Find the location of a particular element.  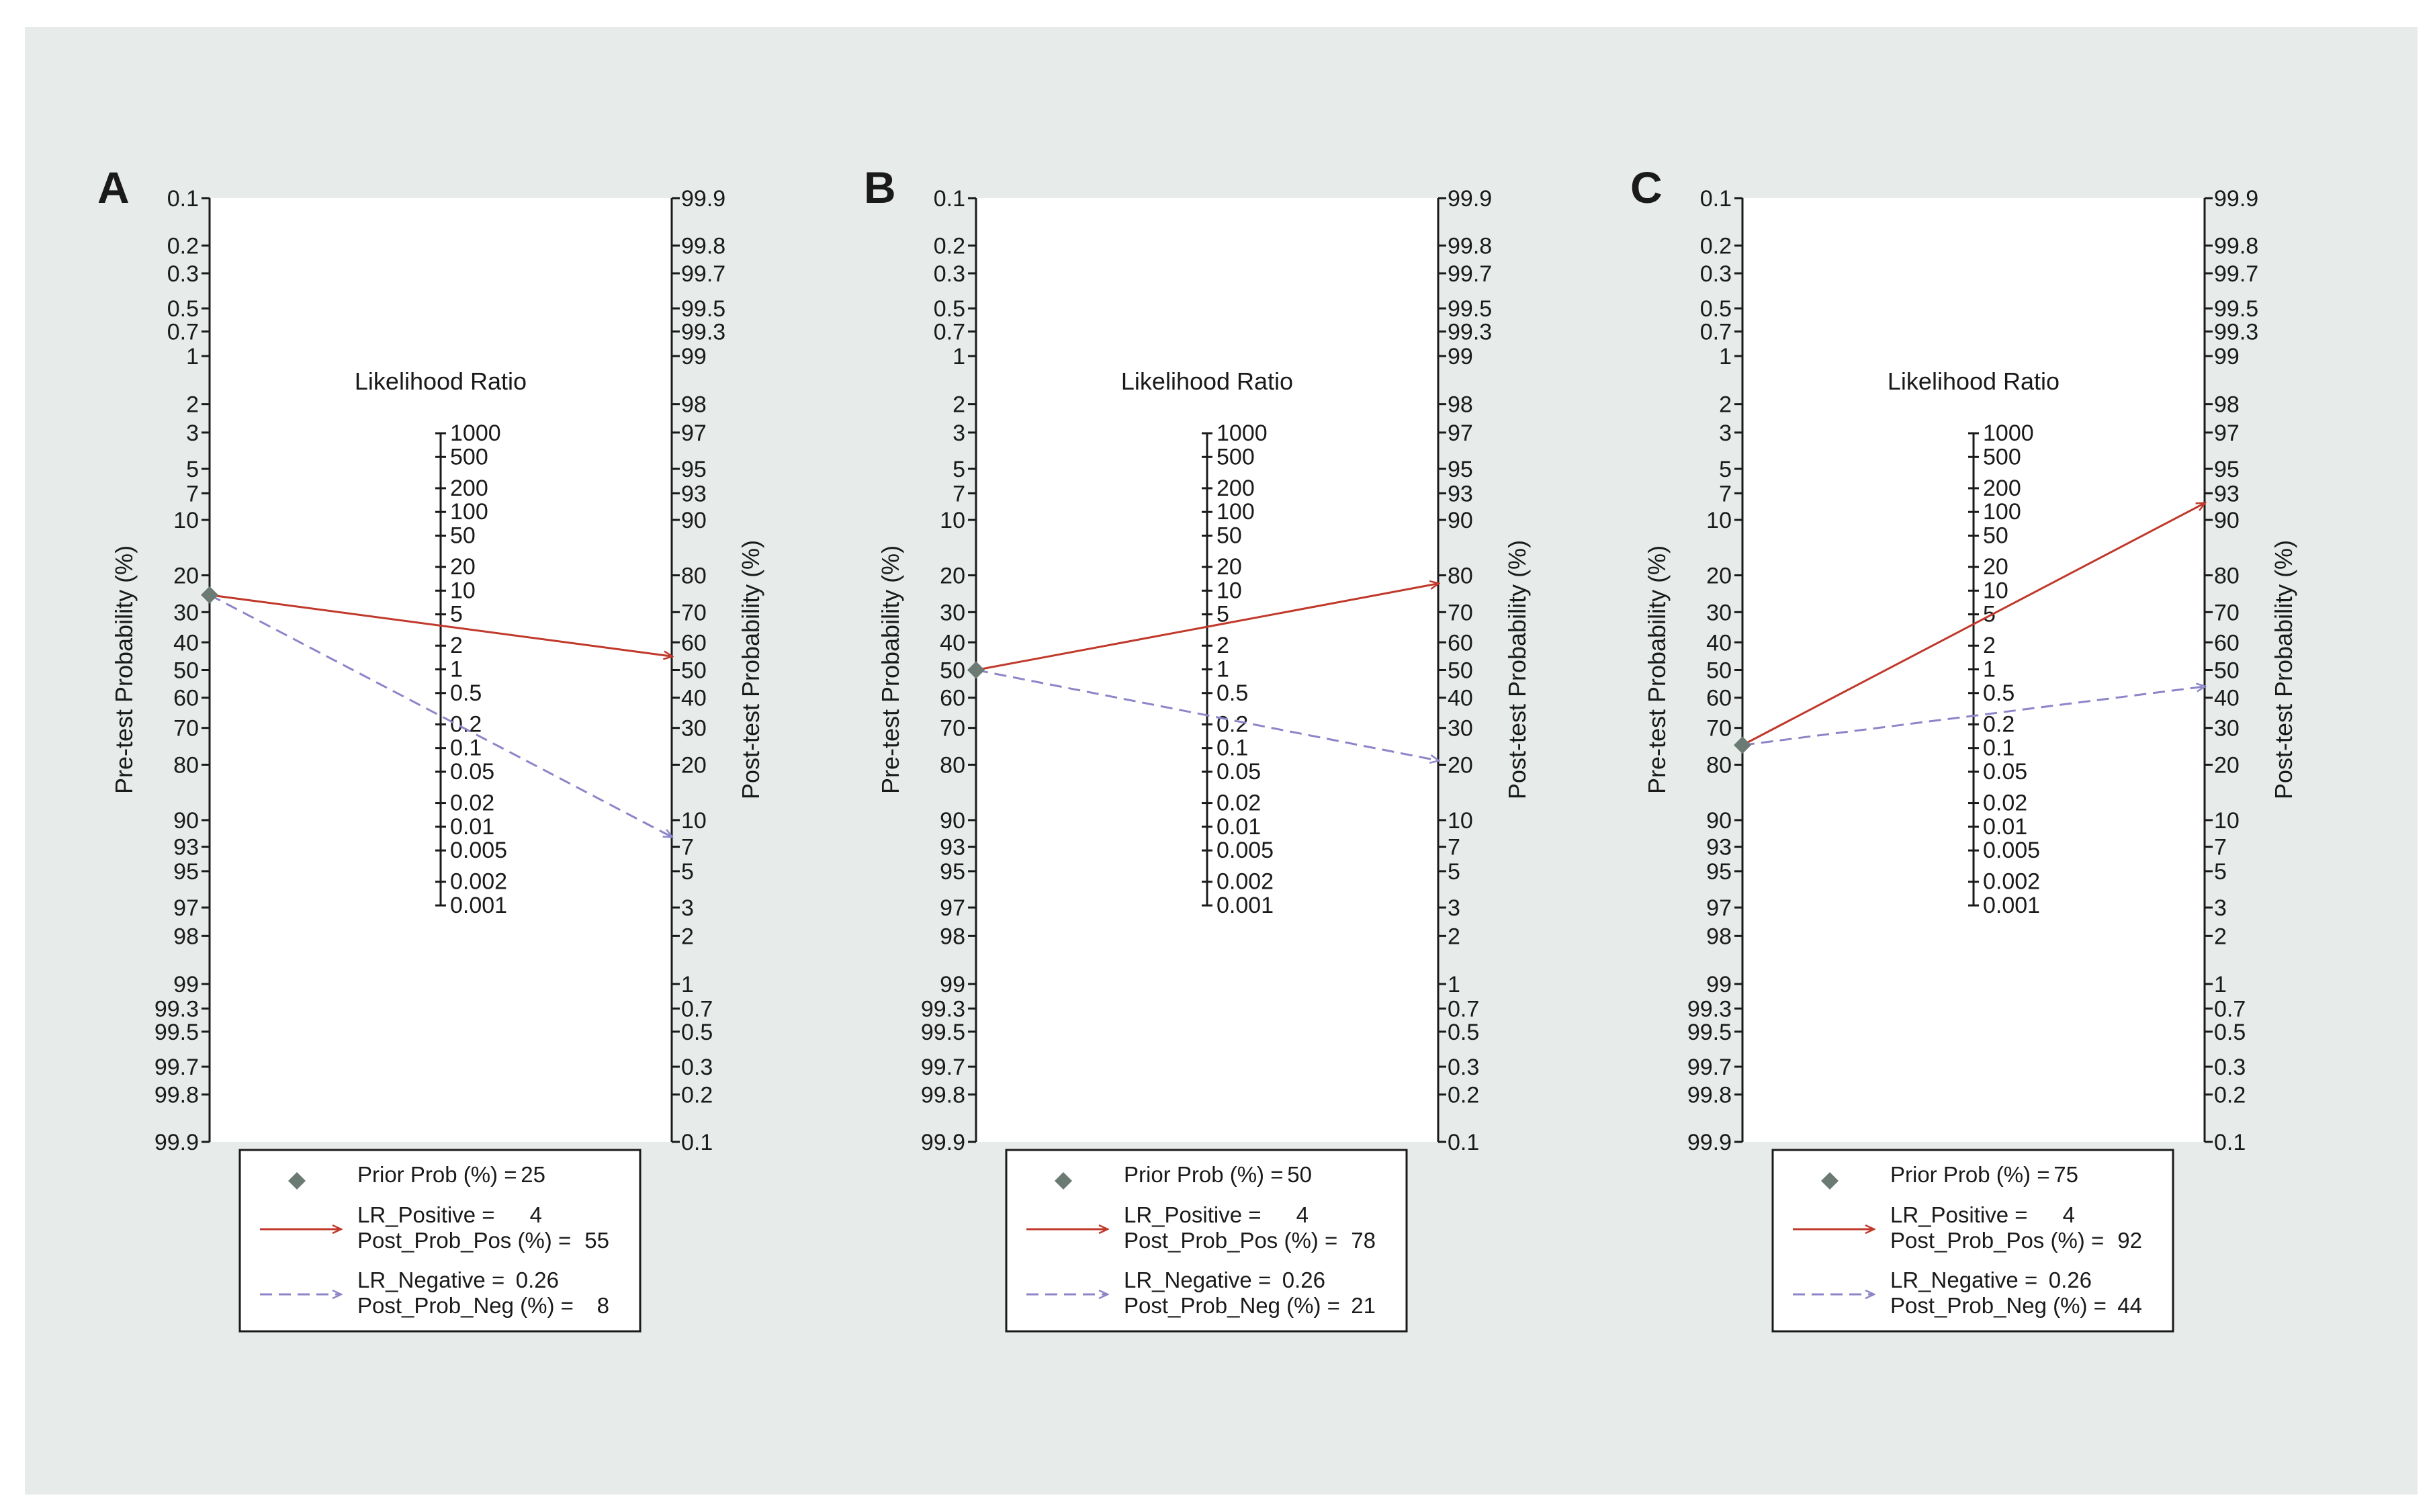

pre-test-tick-label: 95 is located at coordinates (1719, 872).